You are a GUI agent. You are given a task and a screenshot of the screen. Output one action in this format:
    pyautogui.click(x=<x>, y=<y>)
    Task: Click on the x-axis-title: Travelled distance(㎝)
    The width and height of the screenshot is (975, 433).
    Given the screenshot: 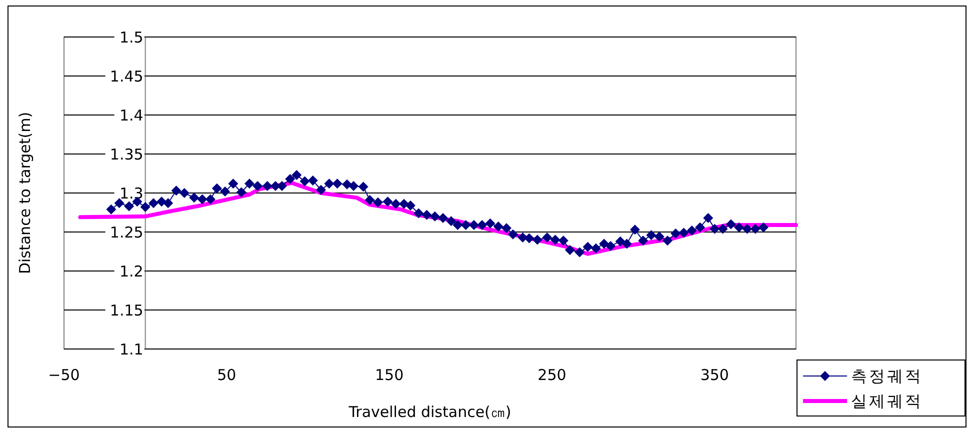 What is the action you would take?
    pyautogui.click(x=430, y=412)
    